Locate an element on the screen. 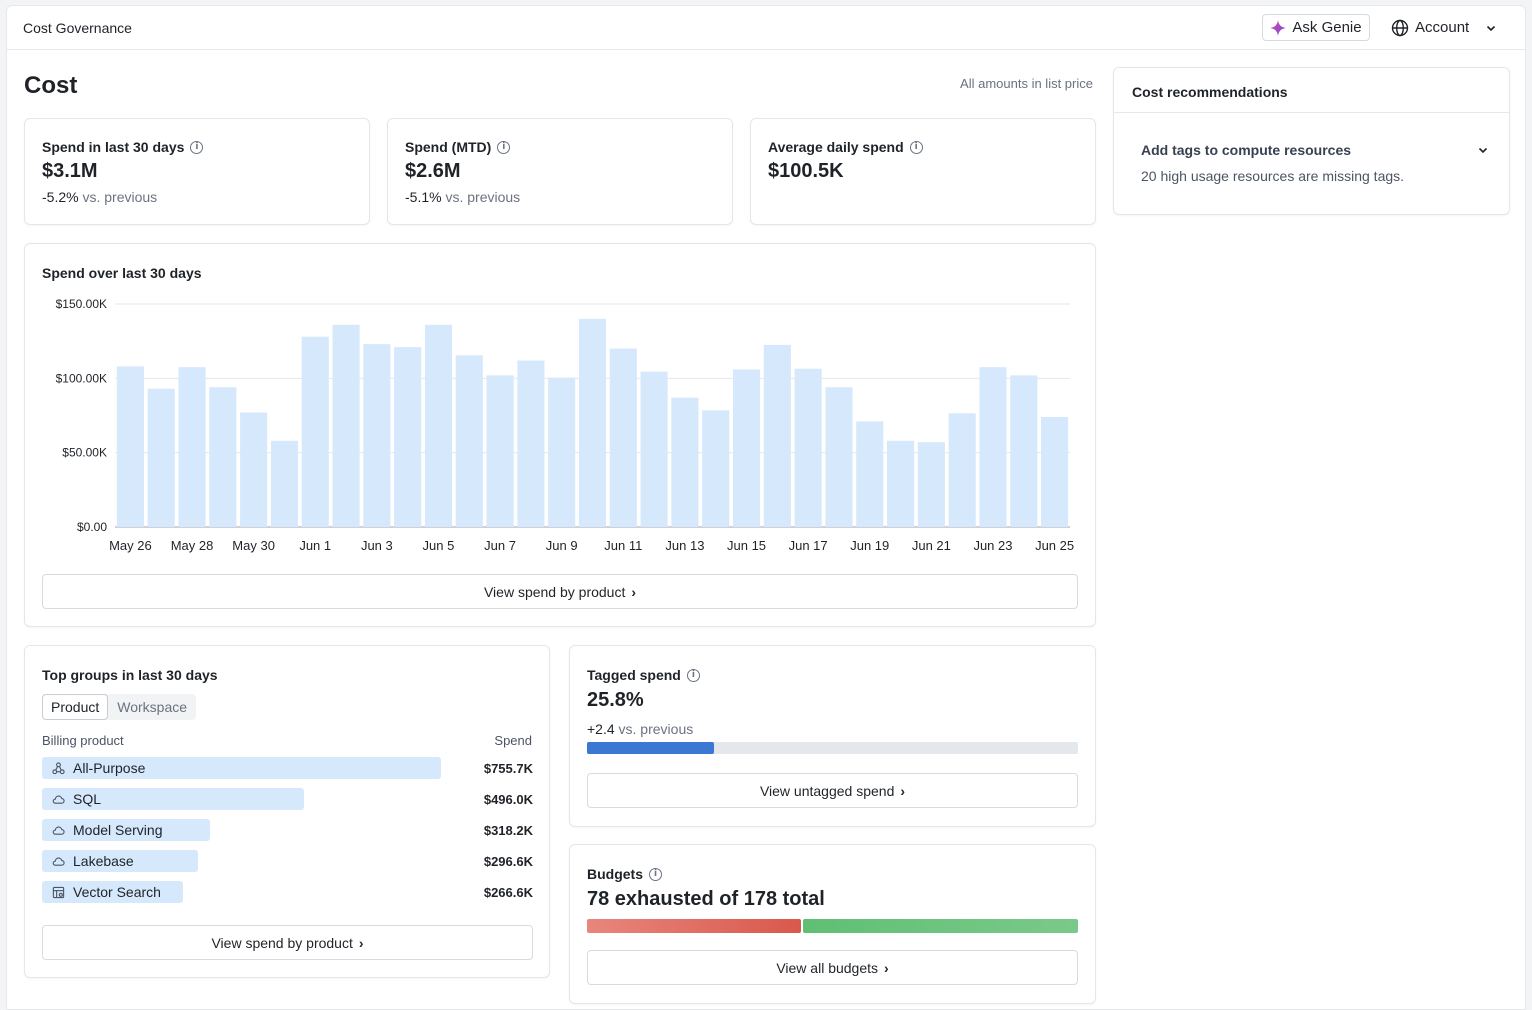  group-label: Vector Search is located at coordinates (117, 892).